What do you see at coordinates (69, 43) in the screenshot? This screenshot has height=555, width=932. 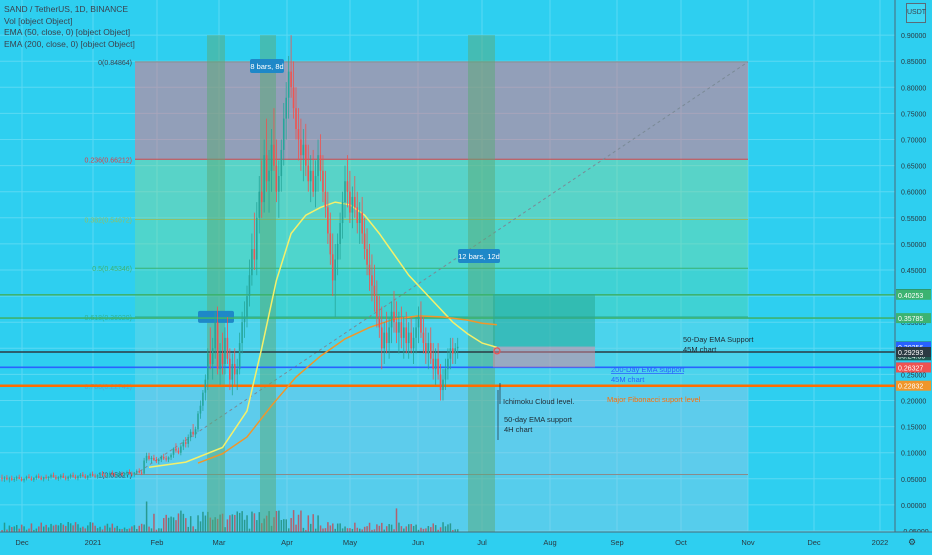 I see `legend-ema200: EMA (200, close, 0) [object Object]` at bounding box center [69, 43].